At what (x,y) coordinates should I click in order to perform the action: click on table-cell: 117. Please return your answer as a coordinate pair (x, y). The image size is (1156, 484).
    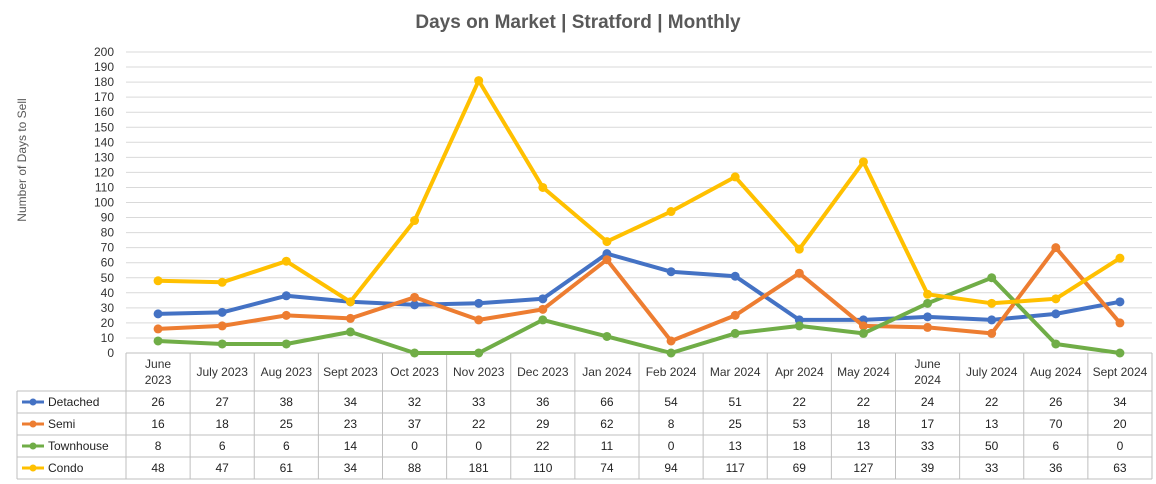
    Looking at the image, I should click on (735, 468).